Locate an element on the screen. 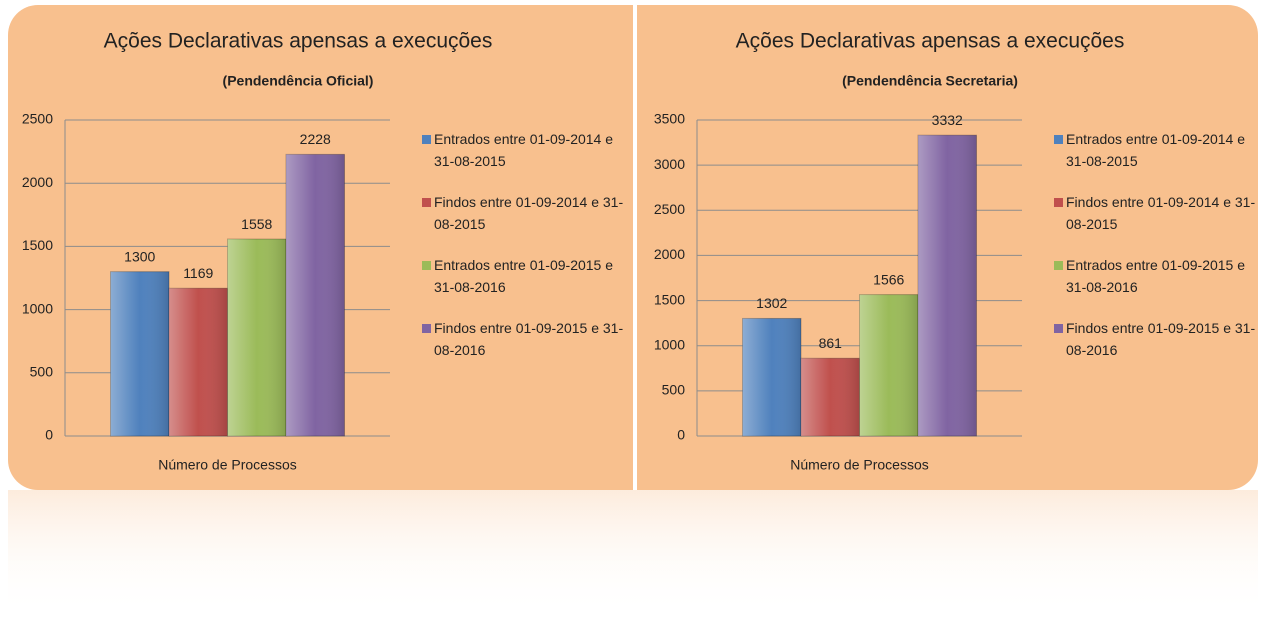 The image size is (1262, 619). data-label: 1566 is located at coordinates (888, 279).